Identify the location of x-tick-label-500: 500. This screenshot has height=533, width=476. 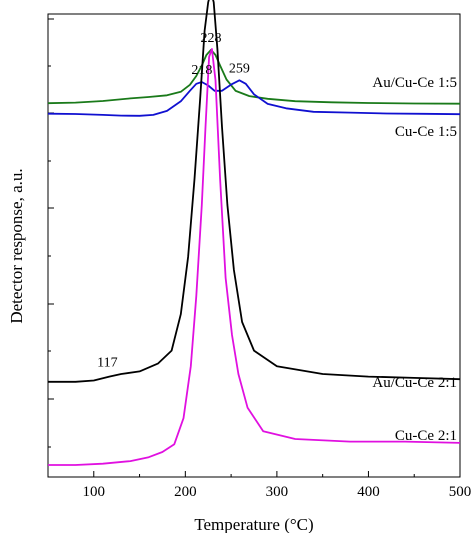
(460, 492).